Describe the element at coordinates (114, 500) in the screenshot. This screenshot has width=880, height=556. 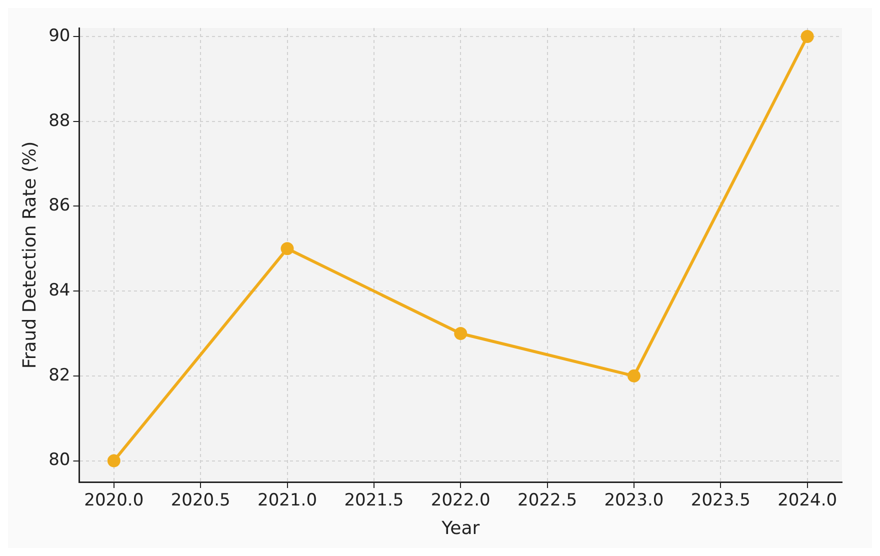
I see `x-tick-label: 2020.0` at that location.